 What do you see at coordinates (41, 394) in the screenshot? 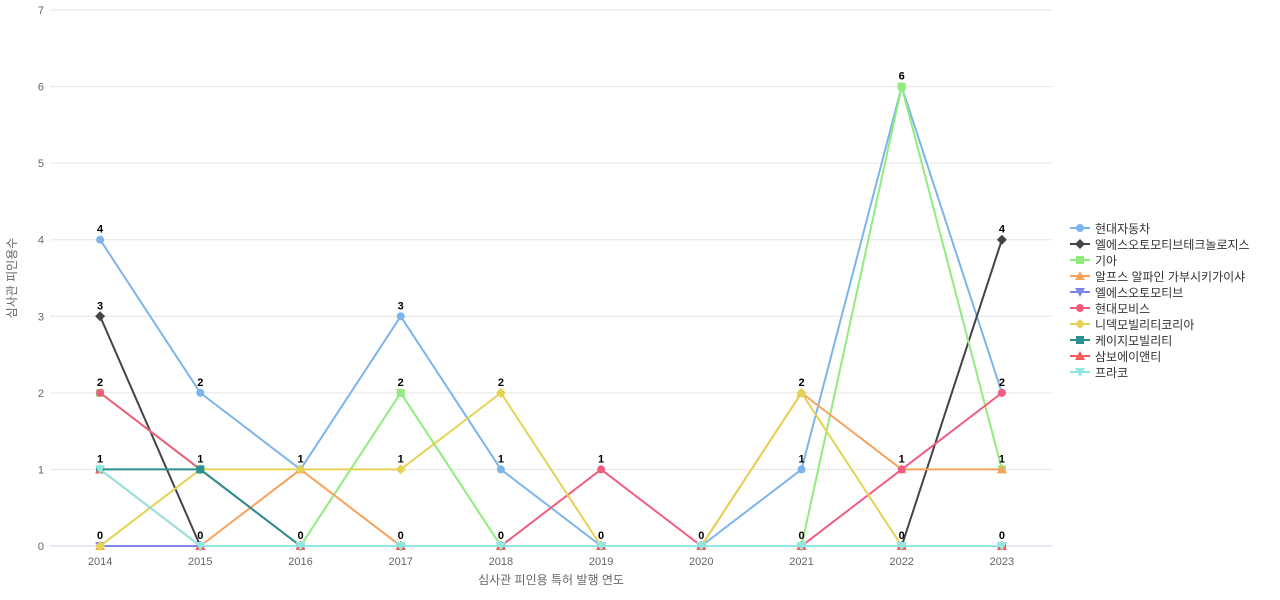
I see `y-tick-label: 2` at bounding box center [41, 394].